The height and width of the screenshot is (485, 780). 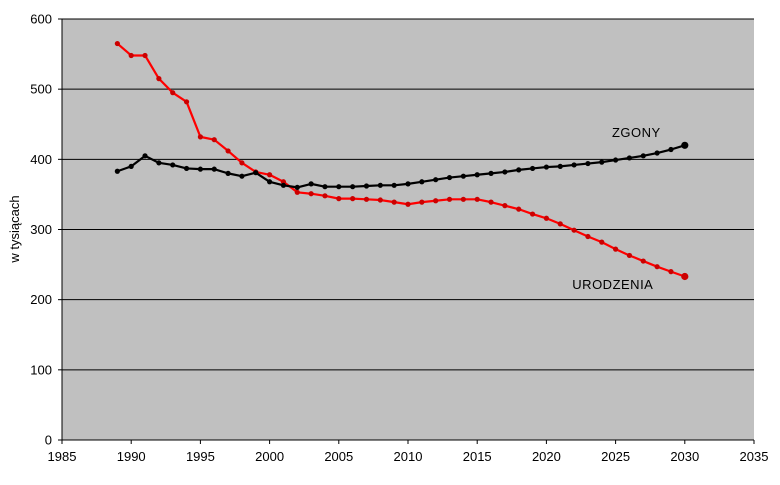 What do you see at coordinates (242, 163) in the screenshot?
I see `point-urodzenia-1998` at bounding box center [242, 163].